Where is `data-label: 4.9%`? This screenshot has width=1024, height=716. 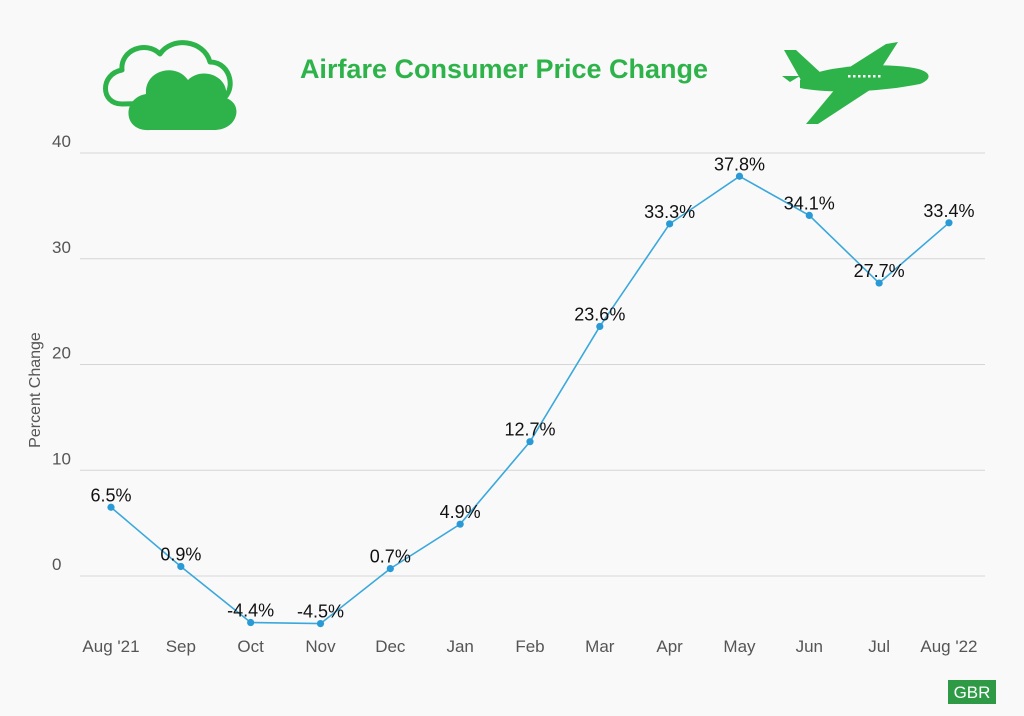 data-label: 4.9% is located at coordinates (460, 512).